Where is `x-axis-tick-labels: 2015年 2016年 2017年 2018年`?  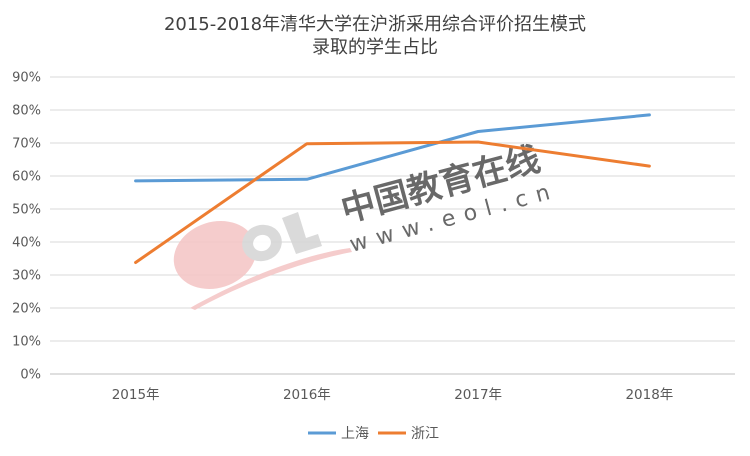 x-axis-tick-labels: 2015年 2016年 2017年 2018年 is located at coordinates (393, 395).